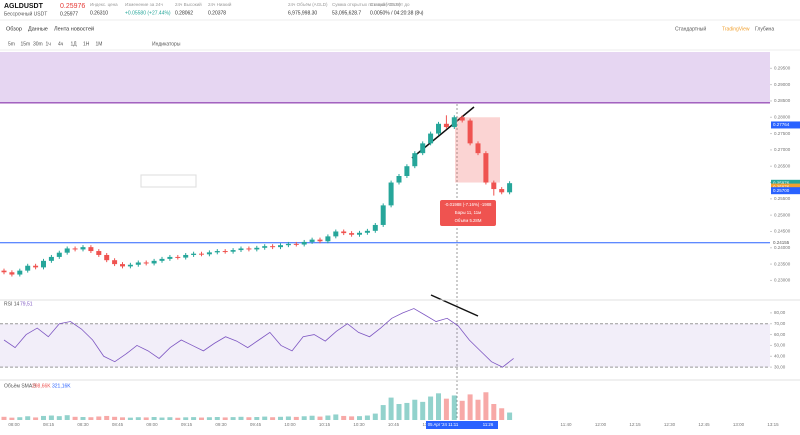  Describe the element at coordinates (168, 181) in the screenshot. I see `drawing-toolbar` at that location.